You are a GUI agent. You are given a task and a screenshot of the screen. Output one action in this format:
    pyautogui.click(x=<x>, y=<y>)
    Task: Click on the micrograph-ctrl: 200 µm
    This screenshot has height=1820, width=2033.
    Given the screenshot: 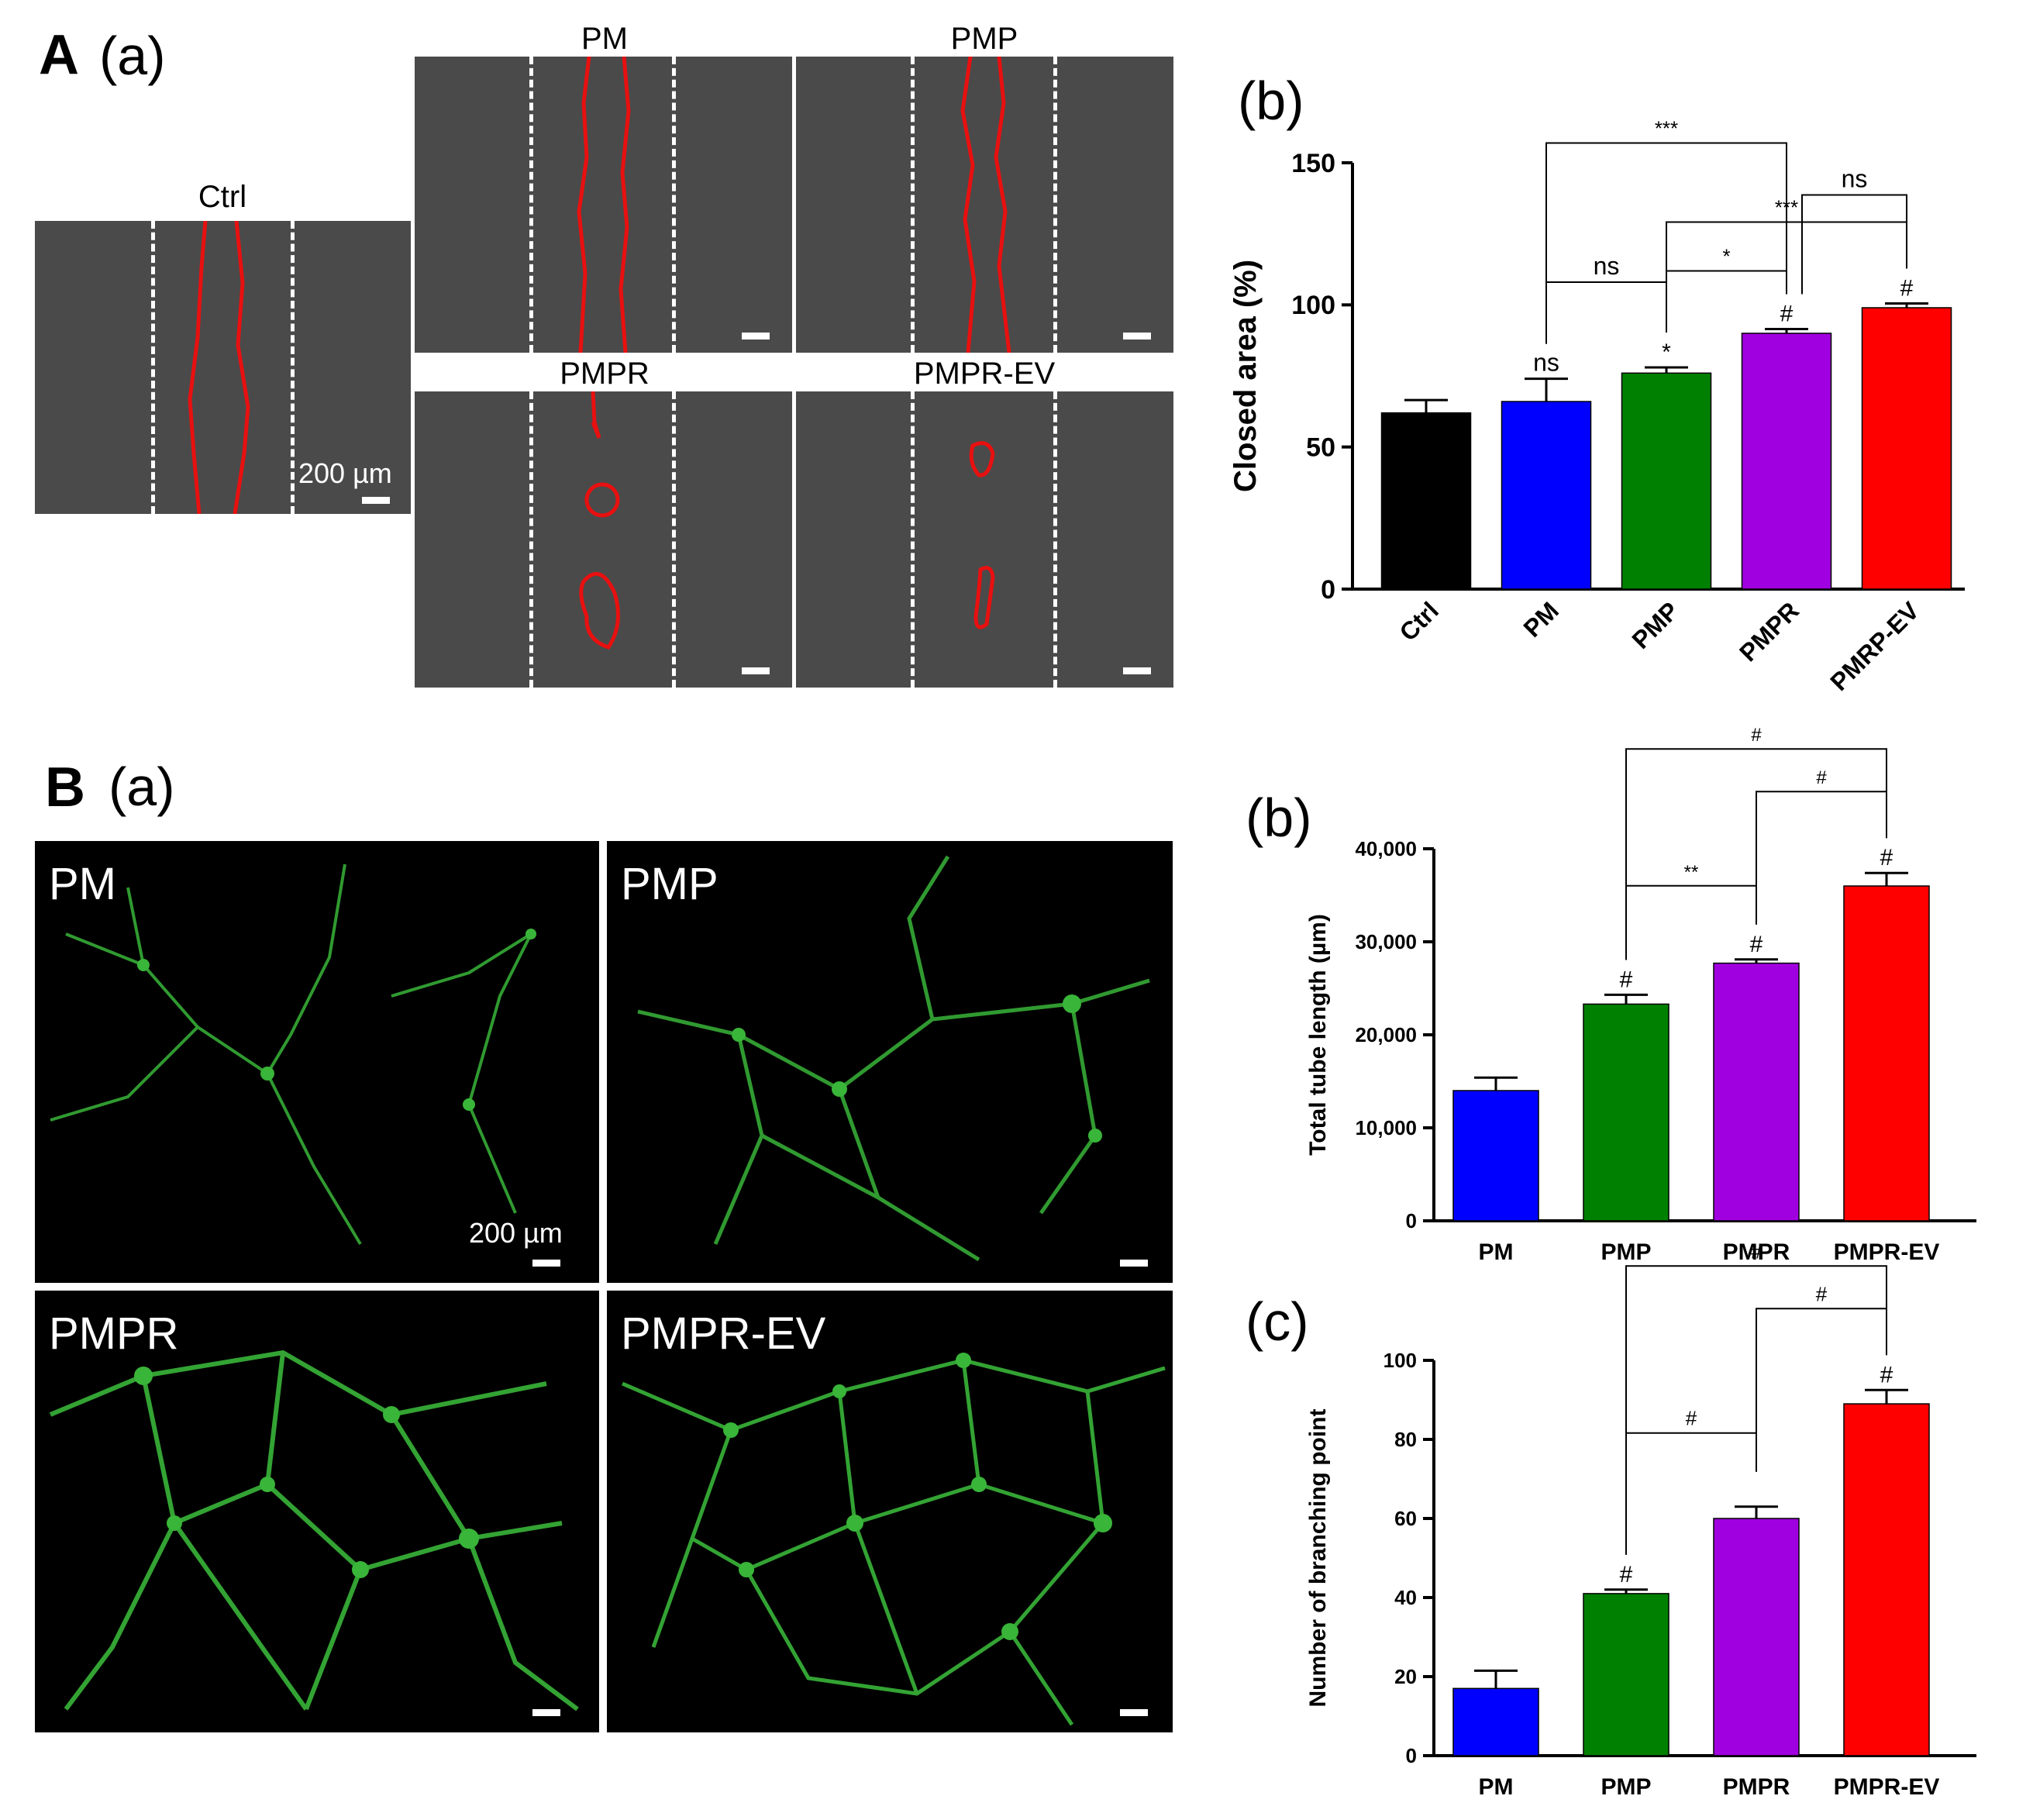 What is the action you would take?
    pyautogui.click(x=223, y=368)
    